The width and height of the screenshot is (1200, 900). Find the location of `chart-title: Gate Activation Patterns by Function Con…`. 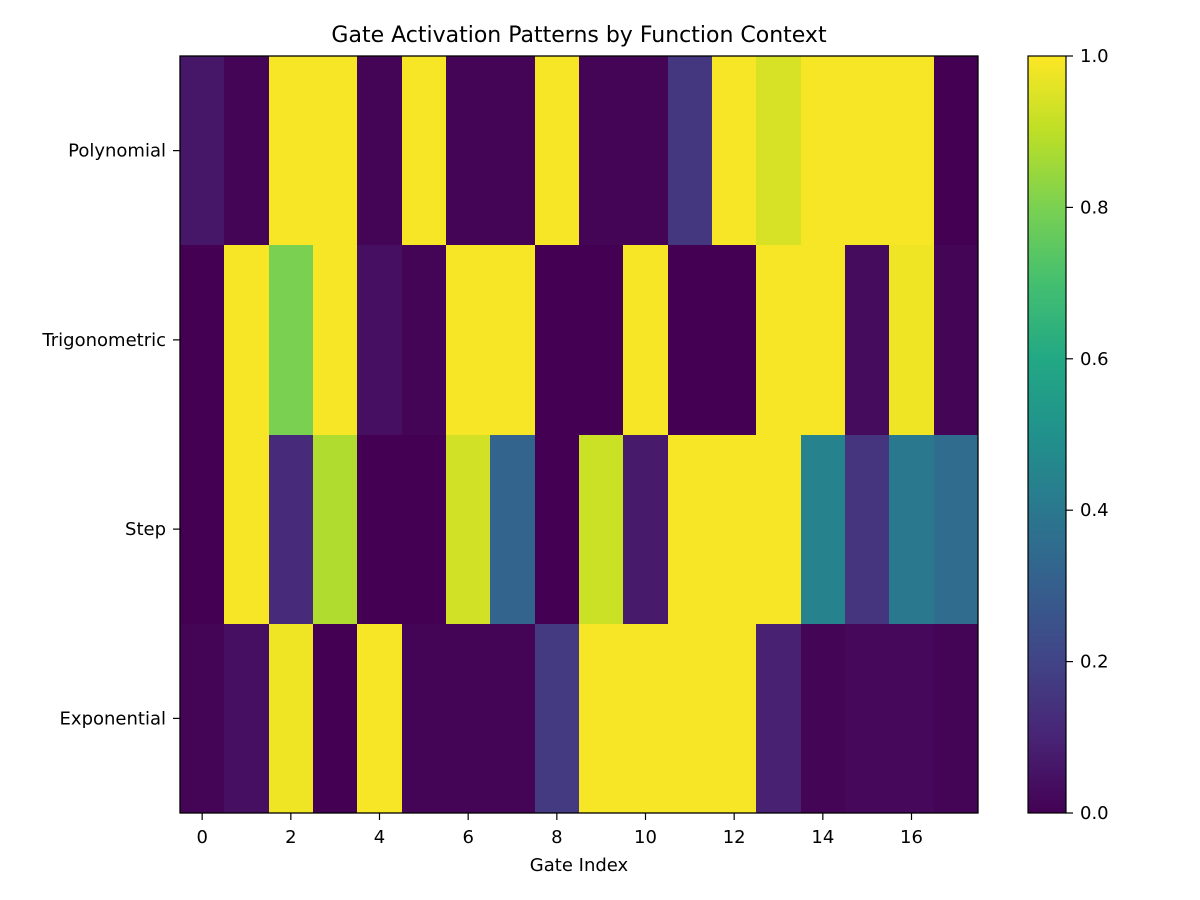

chart-title: Gate Activation Patterns by Function Con… is located at coordinates (579, 35).